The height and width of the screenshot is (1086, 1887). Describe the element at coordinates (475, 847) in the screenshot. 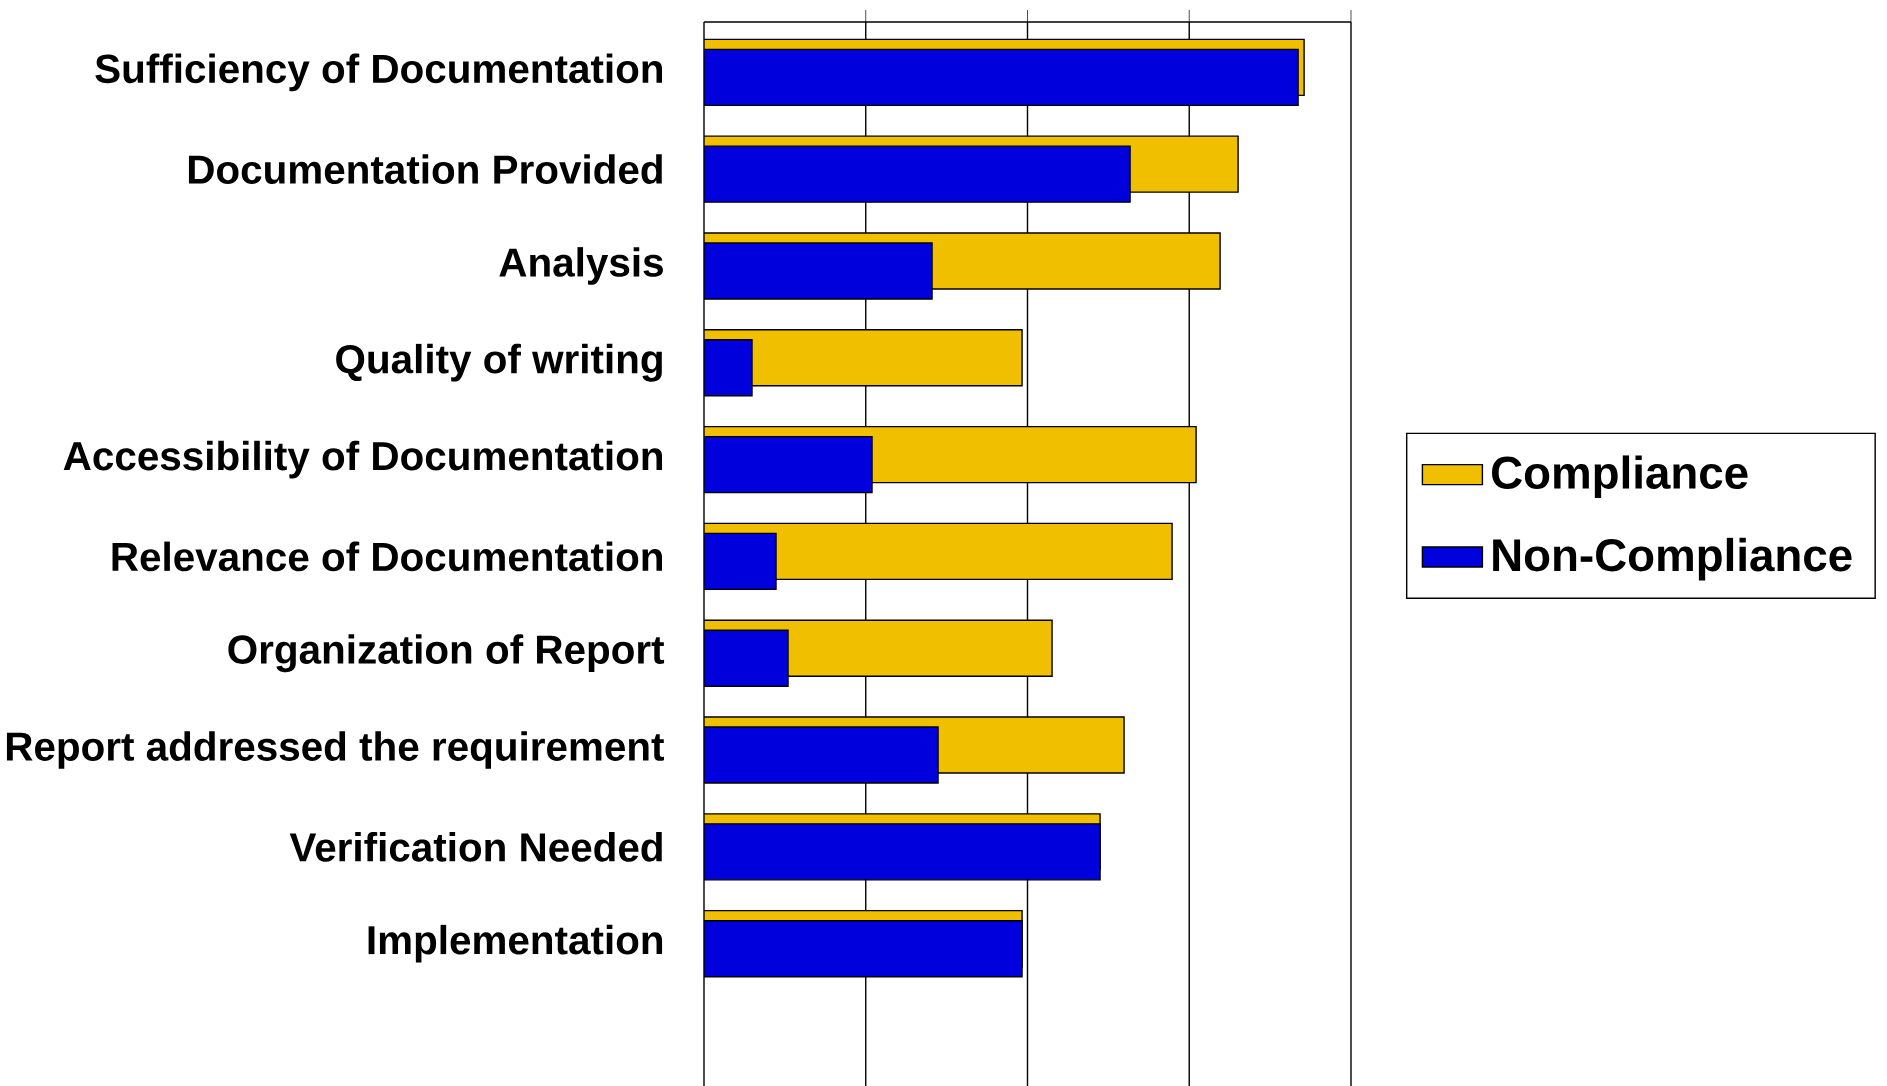

I see `y-tick-label: Verification Needed` at that location.